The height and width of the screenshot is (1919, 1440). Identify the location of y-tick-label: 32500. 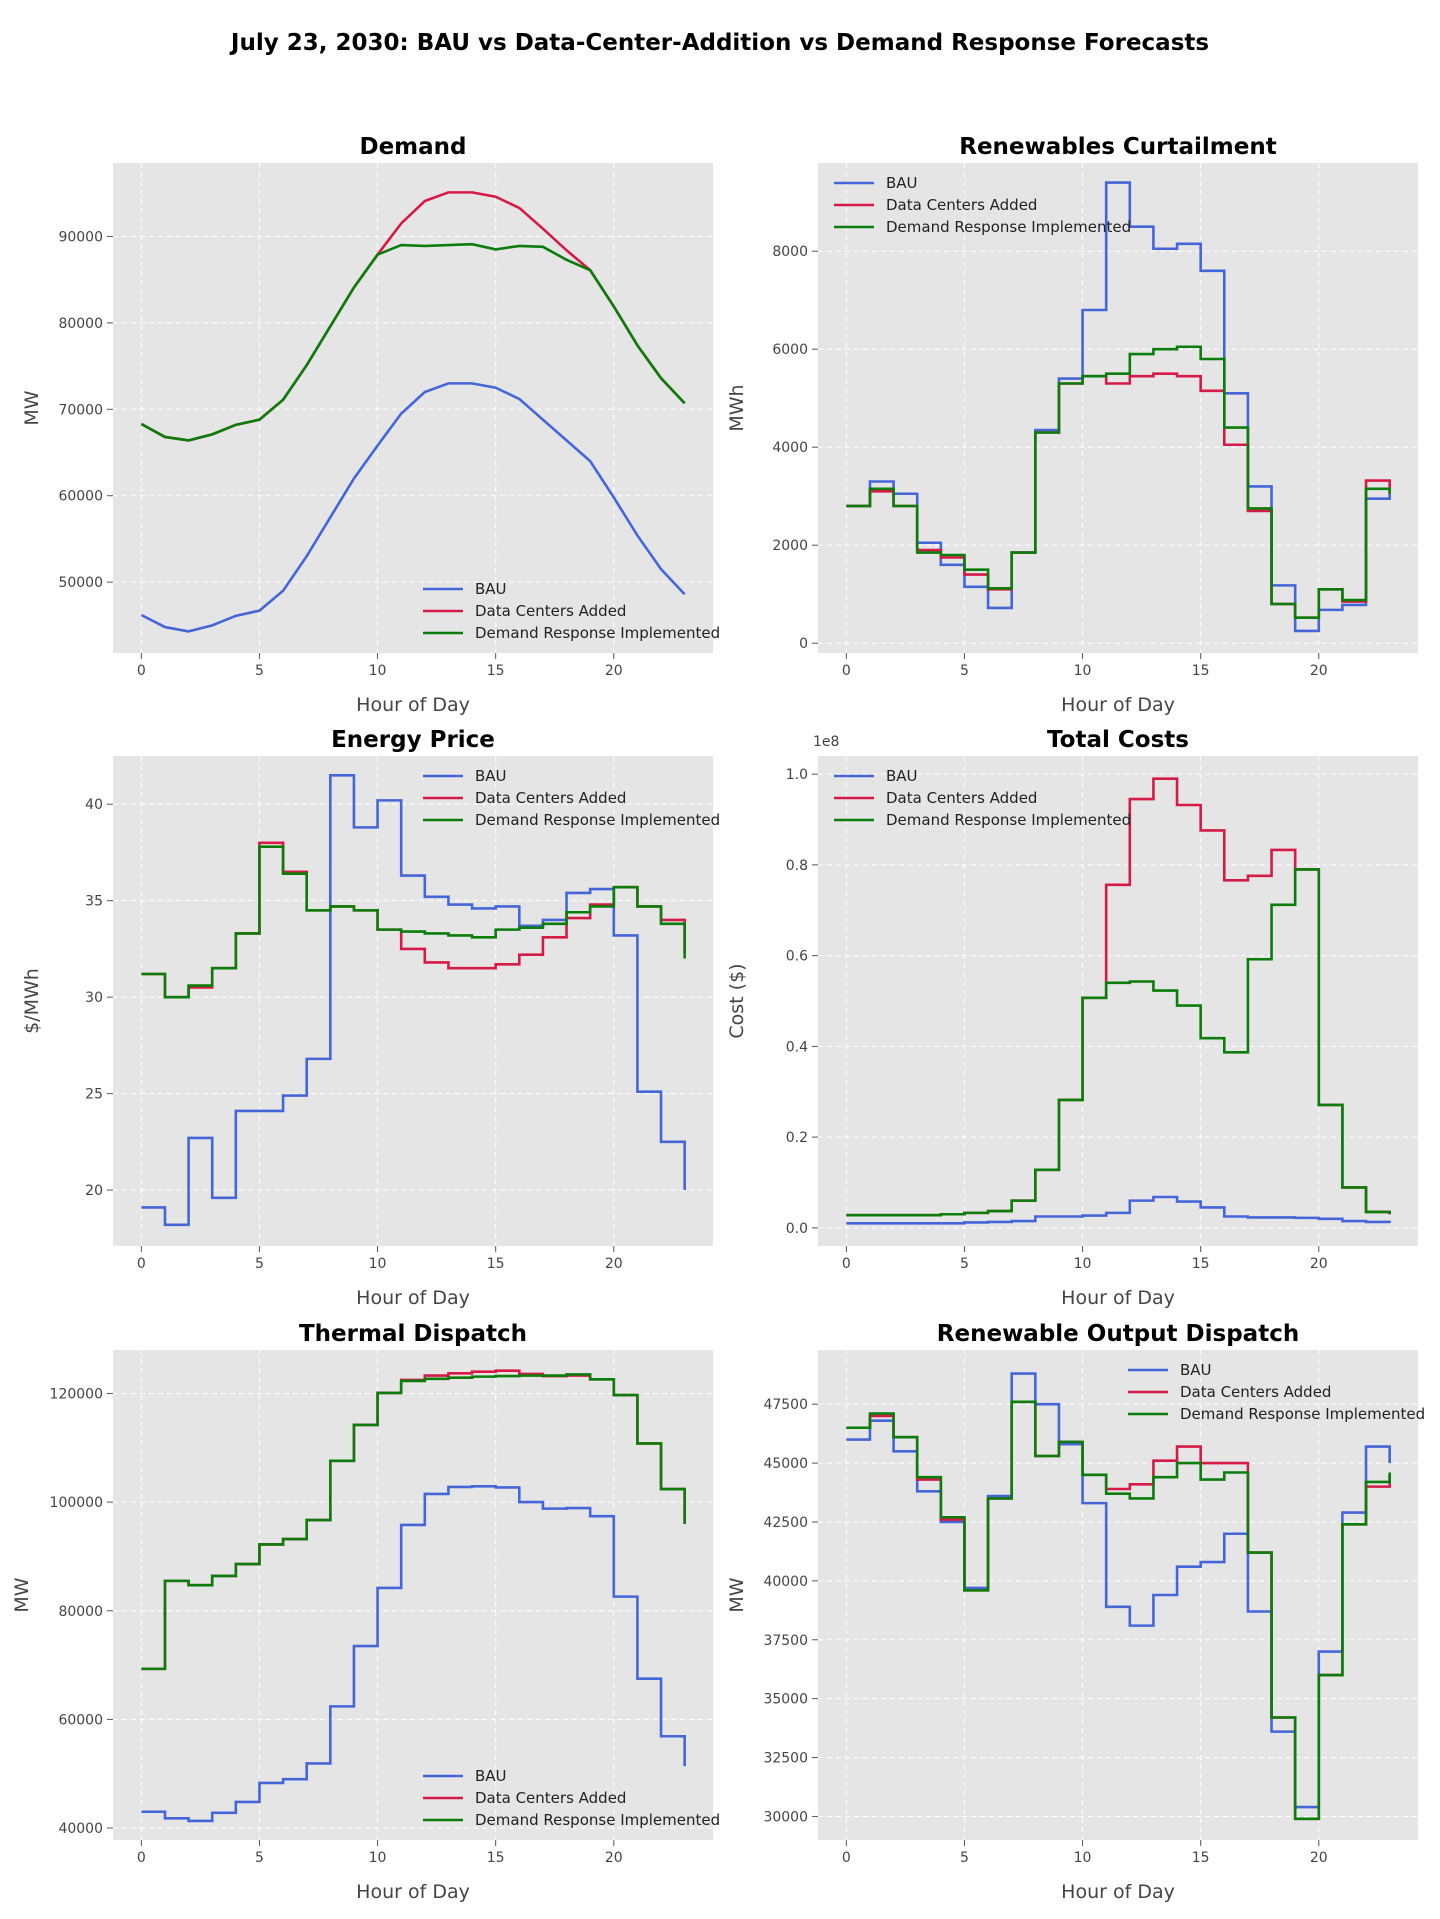
(785, 1759).